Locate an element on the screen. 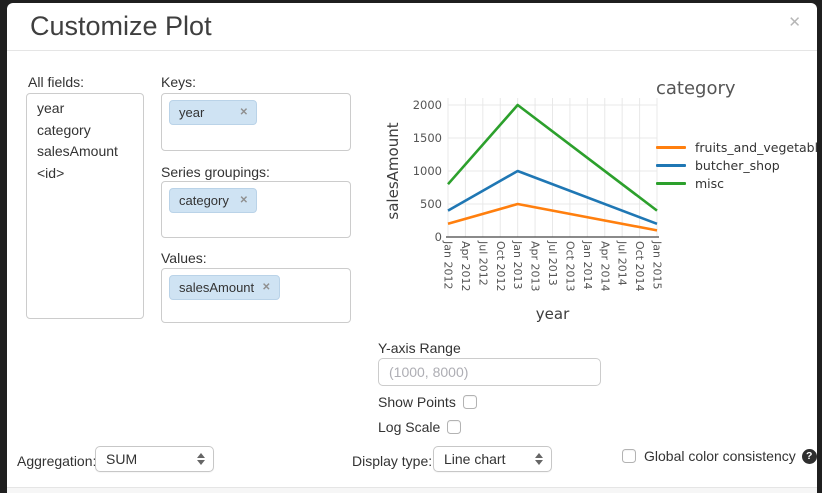 The width and height of the screenshot is (822, 493). display-type-select: Line chart is located at coordinates (492, 459).